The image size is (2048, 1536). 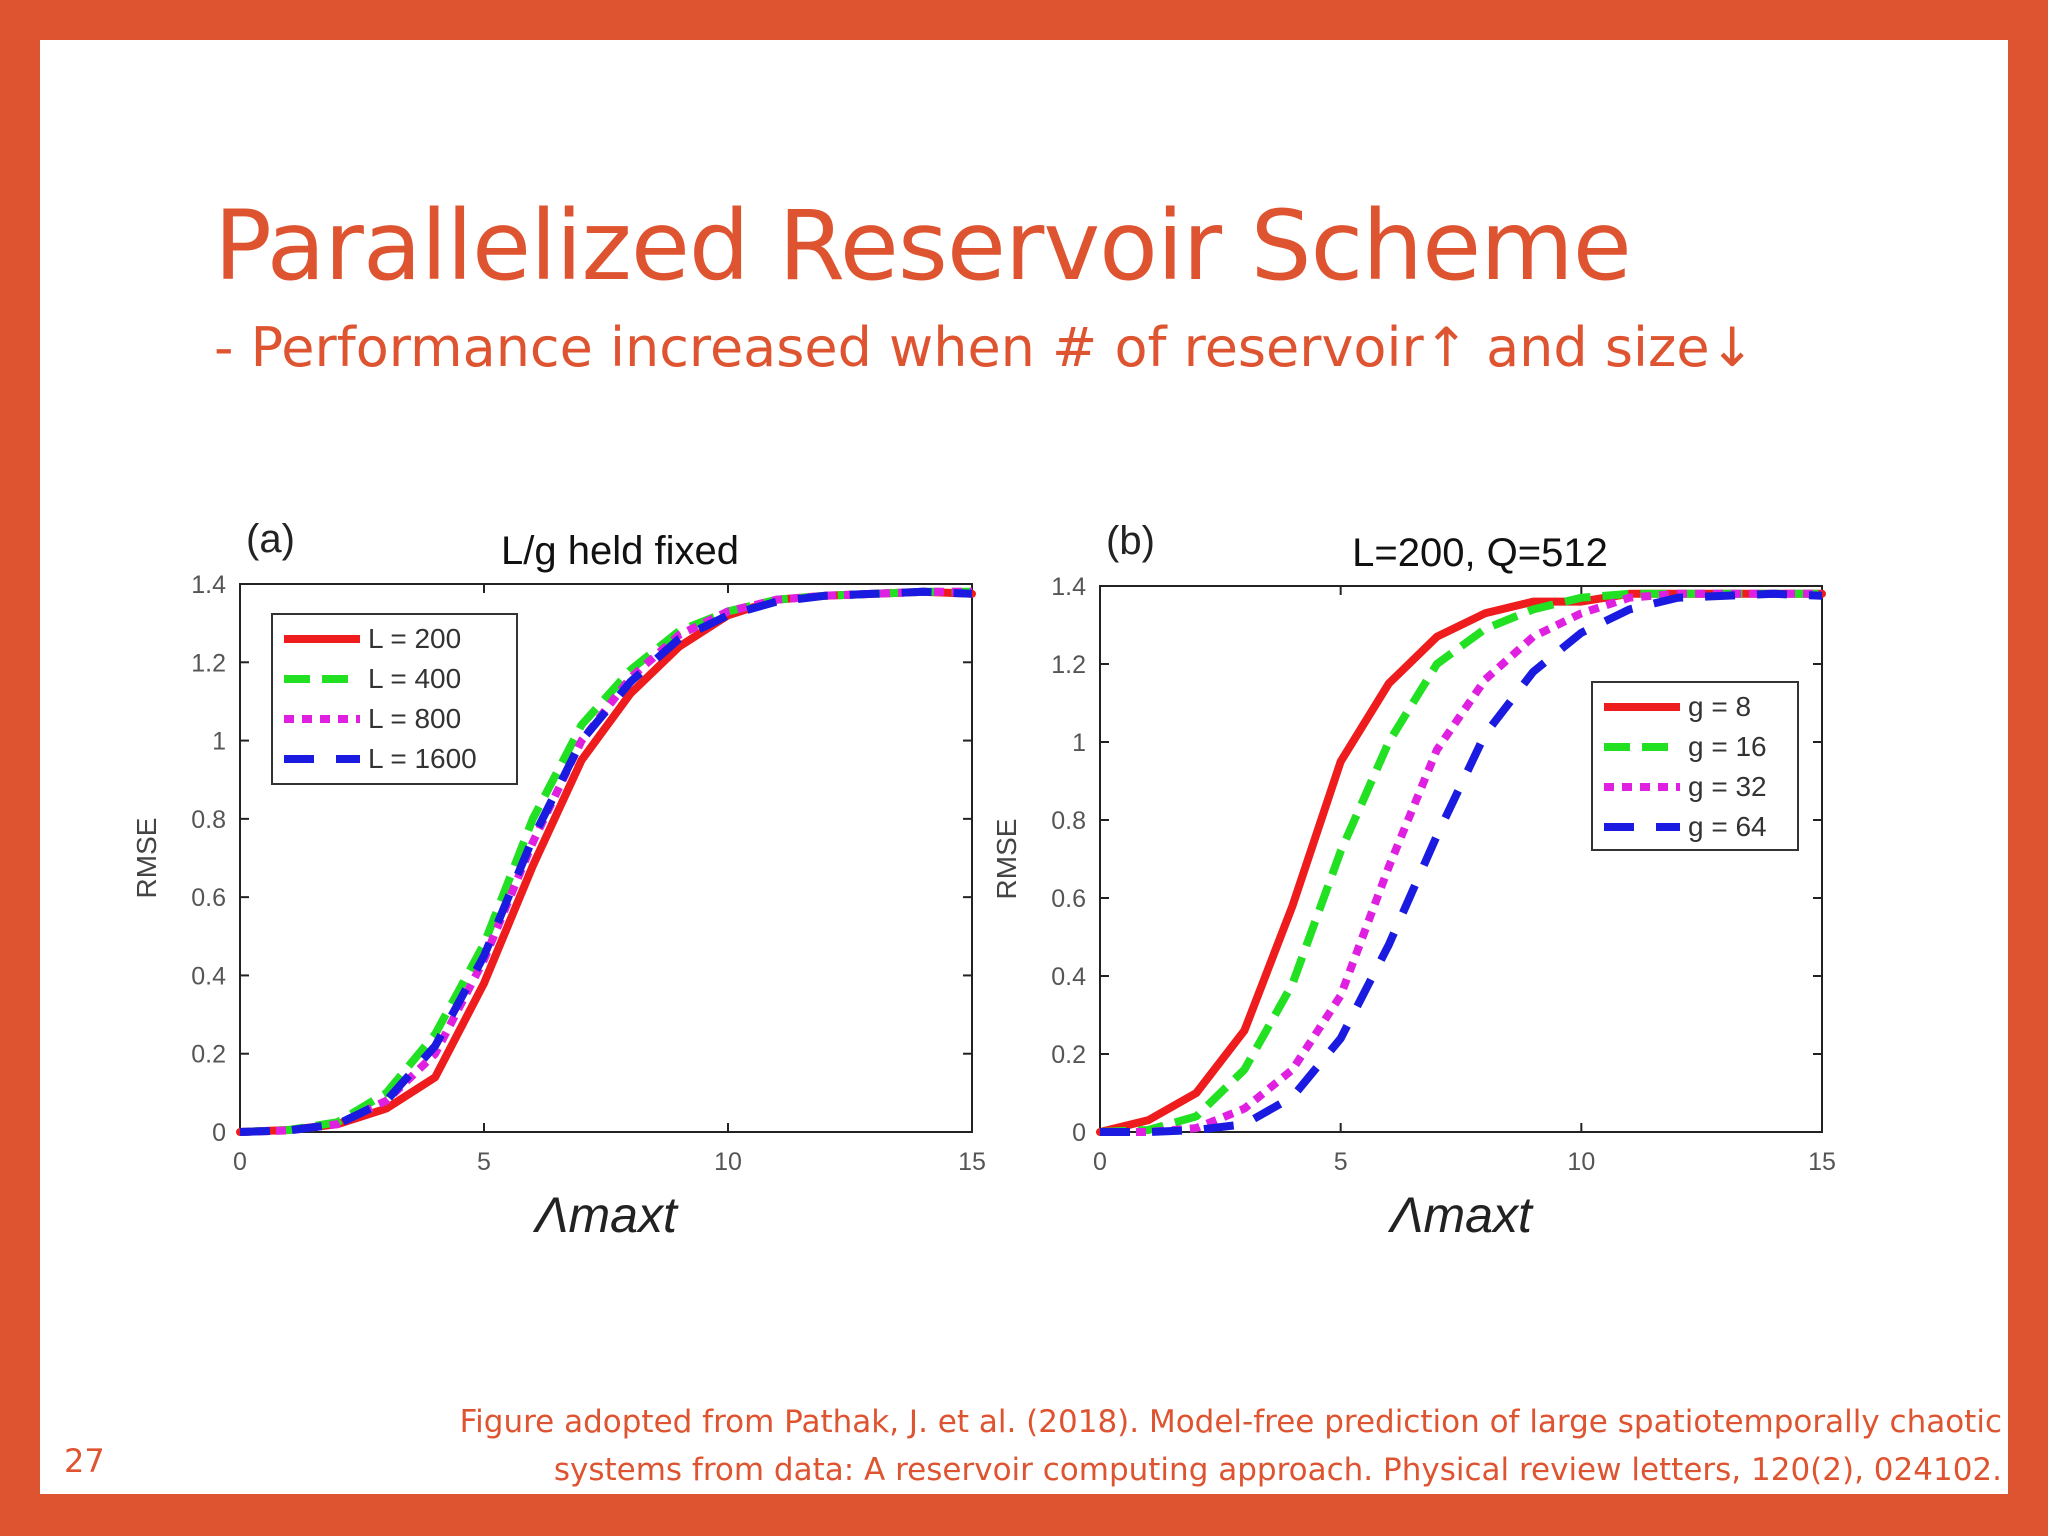 I want to click on panel-a-ytick-label: 1, so click(x=219, y=742).